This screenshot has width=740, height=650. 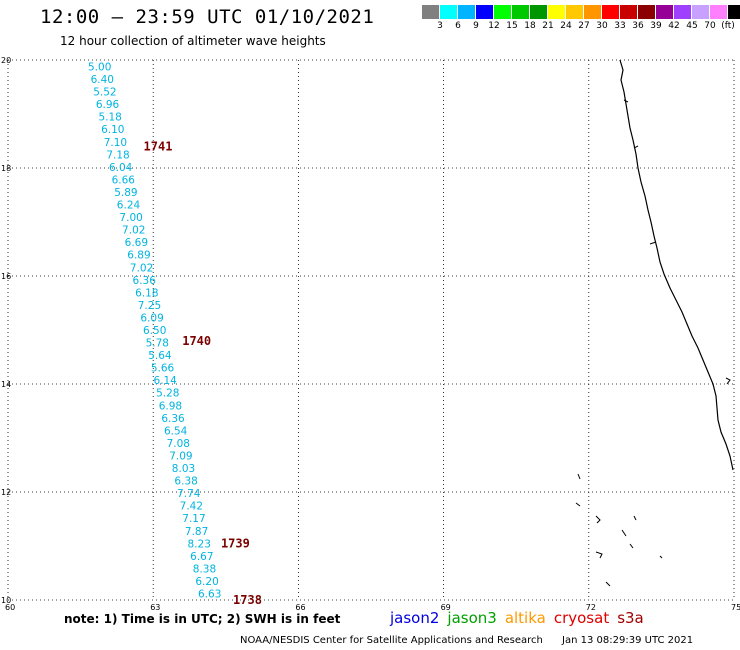 What do you see at coordinates (165, 381) in the screenshot?
I see `swh-value: 6.14` at bounding box center [165, 381].